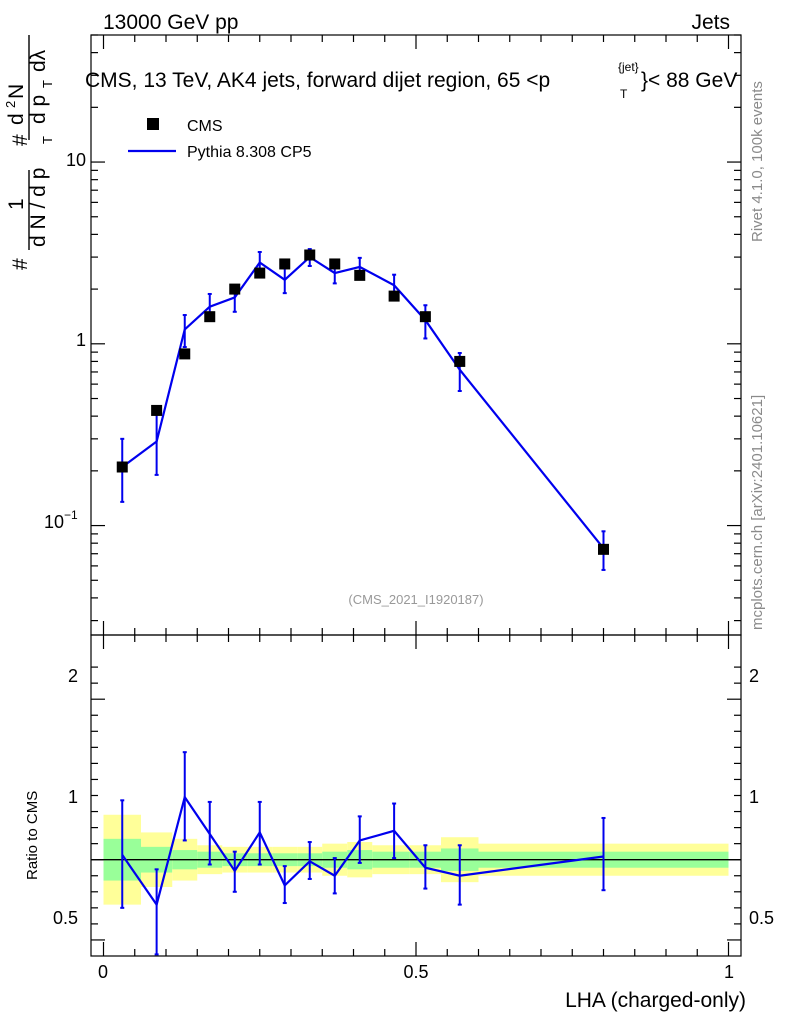  What do you see at coordinates (170, 22) in the screenshot?
I see `energy-label: 13000 GeV pp` at bounding box center [170, 22].